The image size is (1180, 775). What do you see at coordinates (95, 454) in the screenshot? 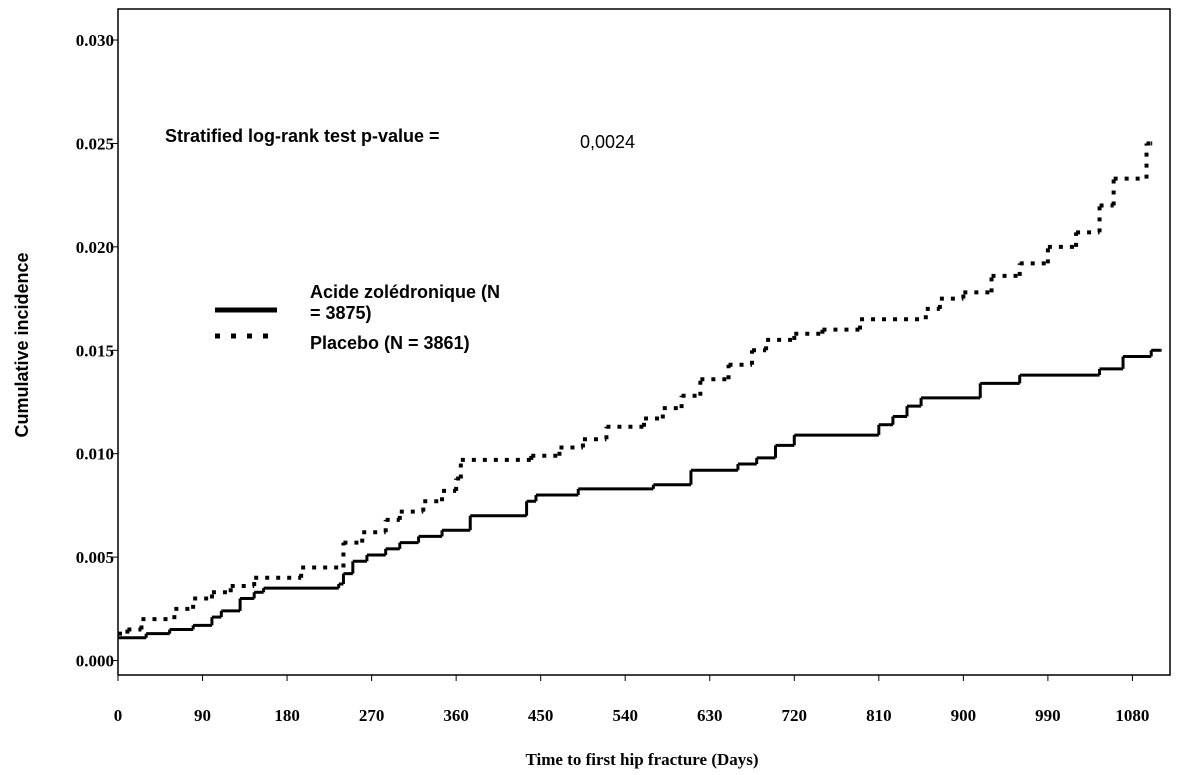
I see `y-tick-label: 0.010` at bounding box center [95, 454].